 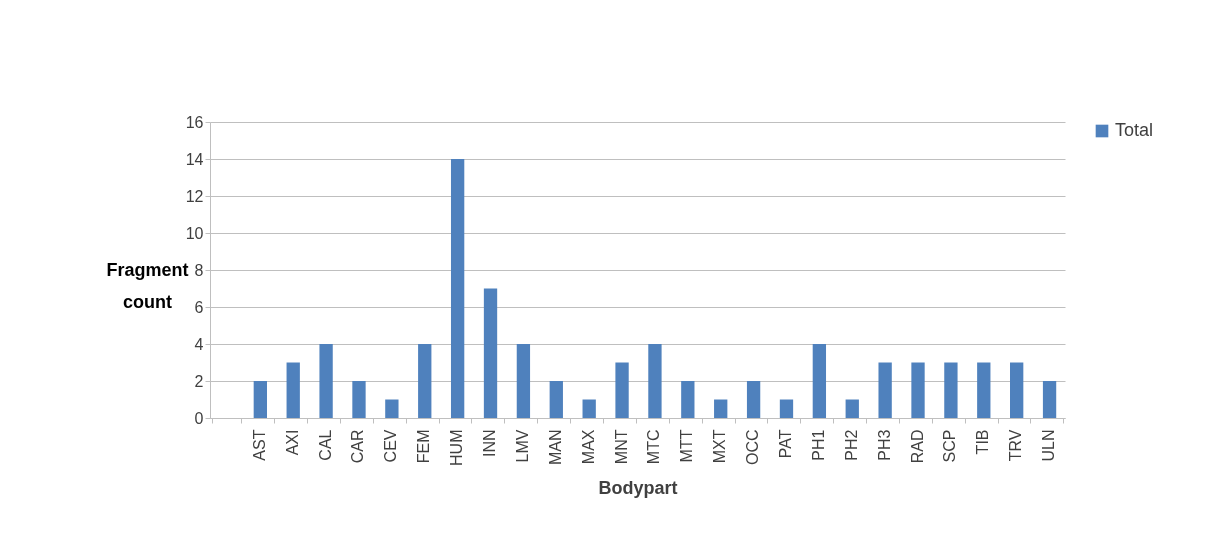 What do you see at coordinates (1016, 445) in the screenshot?
I see `x-tick-label: TRV` at bounding box center [1016, 445].